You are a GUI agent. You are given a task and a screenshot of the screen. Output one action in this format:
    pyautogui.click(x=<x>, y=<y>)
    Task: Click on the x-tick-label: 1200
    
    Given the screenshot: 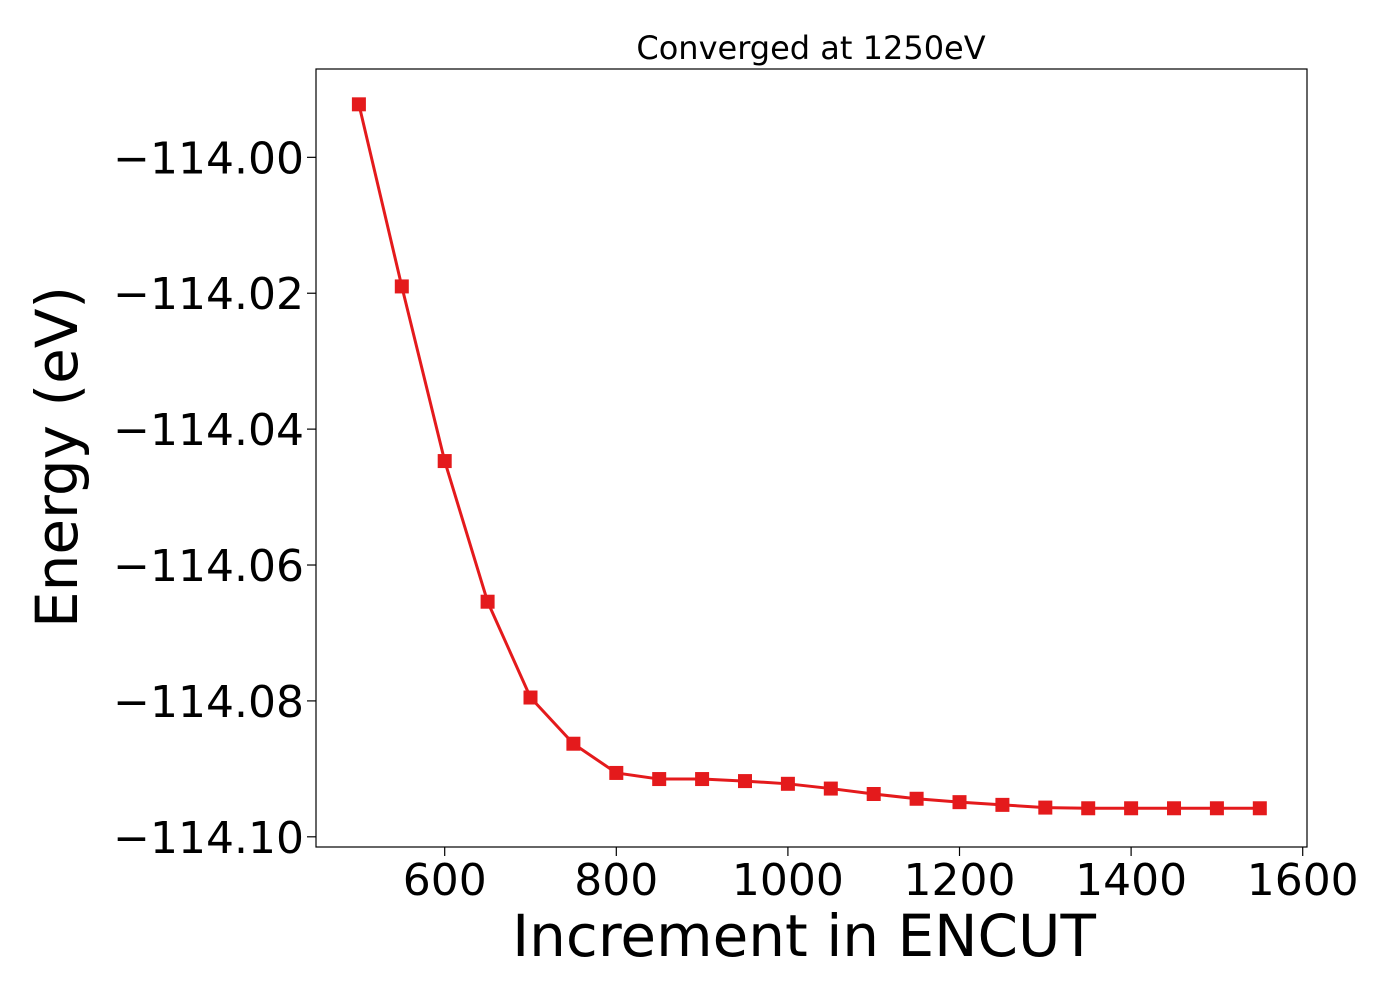 What is the action you would take?
    pyautogui.click(x=960, y=880)
    